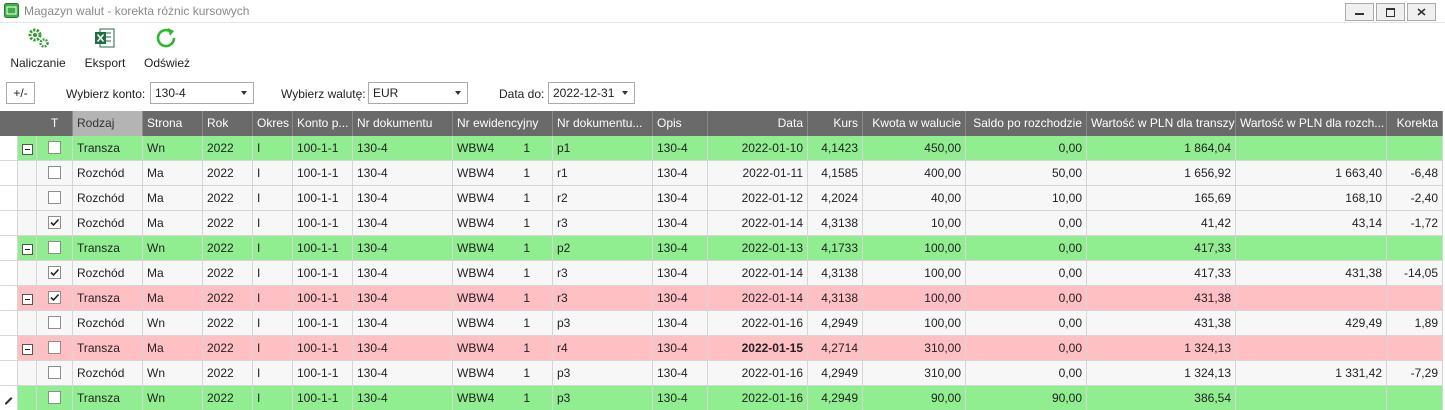 This screenshot has height=410, width=1445. What do you see at coordinates (11, 10) in the screenshot?
I see `app-icon` at bounding box center [11, 10].